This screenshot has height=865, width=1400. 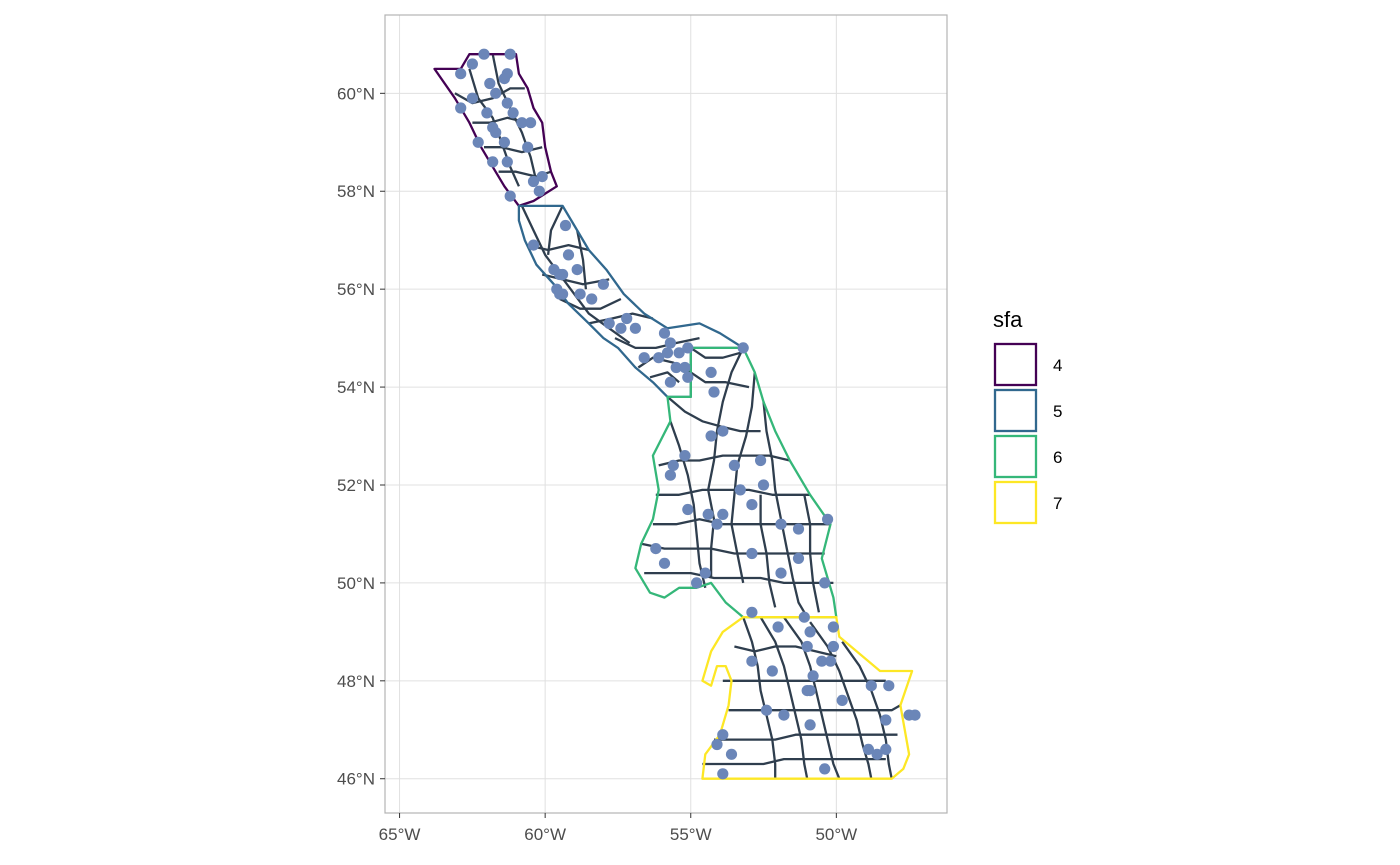 I want to click on sfa-region-6-boundary, so click(x=736, y=482).